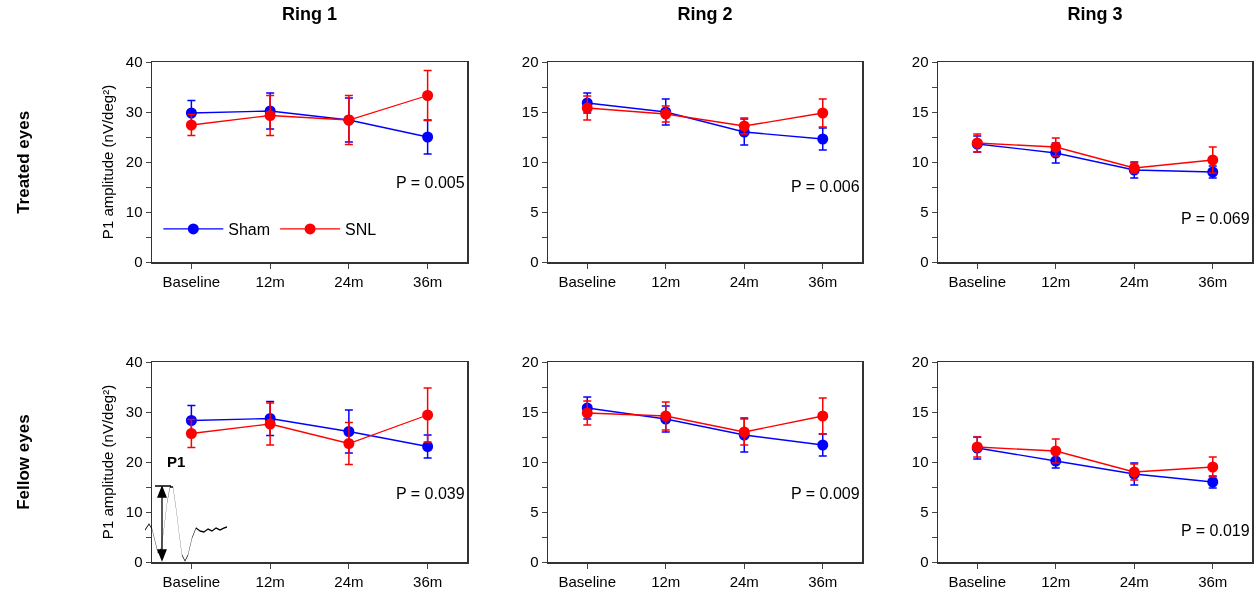  Describe the element at coordinates (1095, 13) in the screenshot. I see `chart-title: Ring 3` at that location.